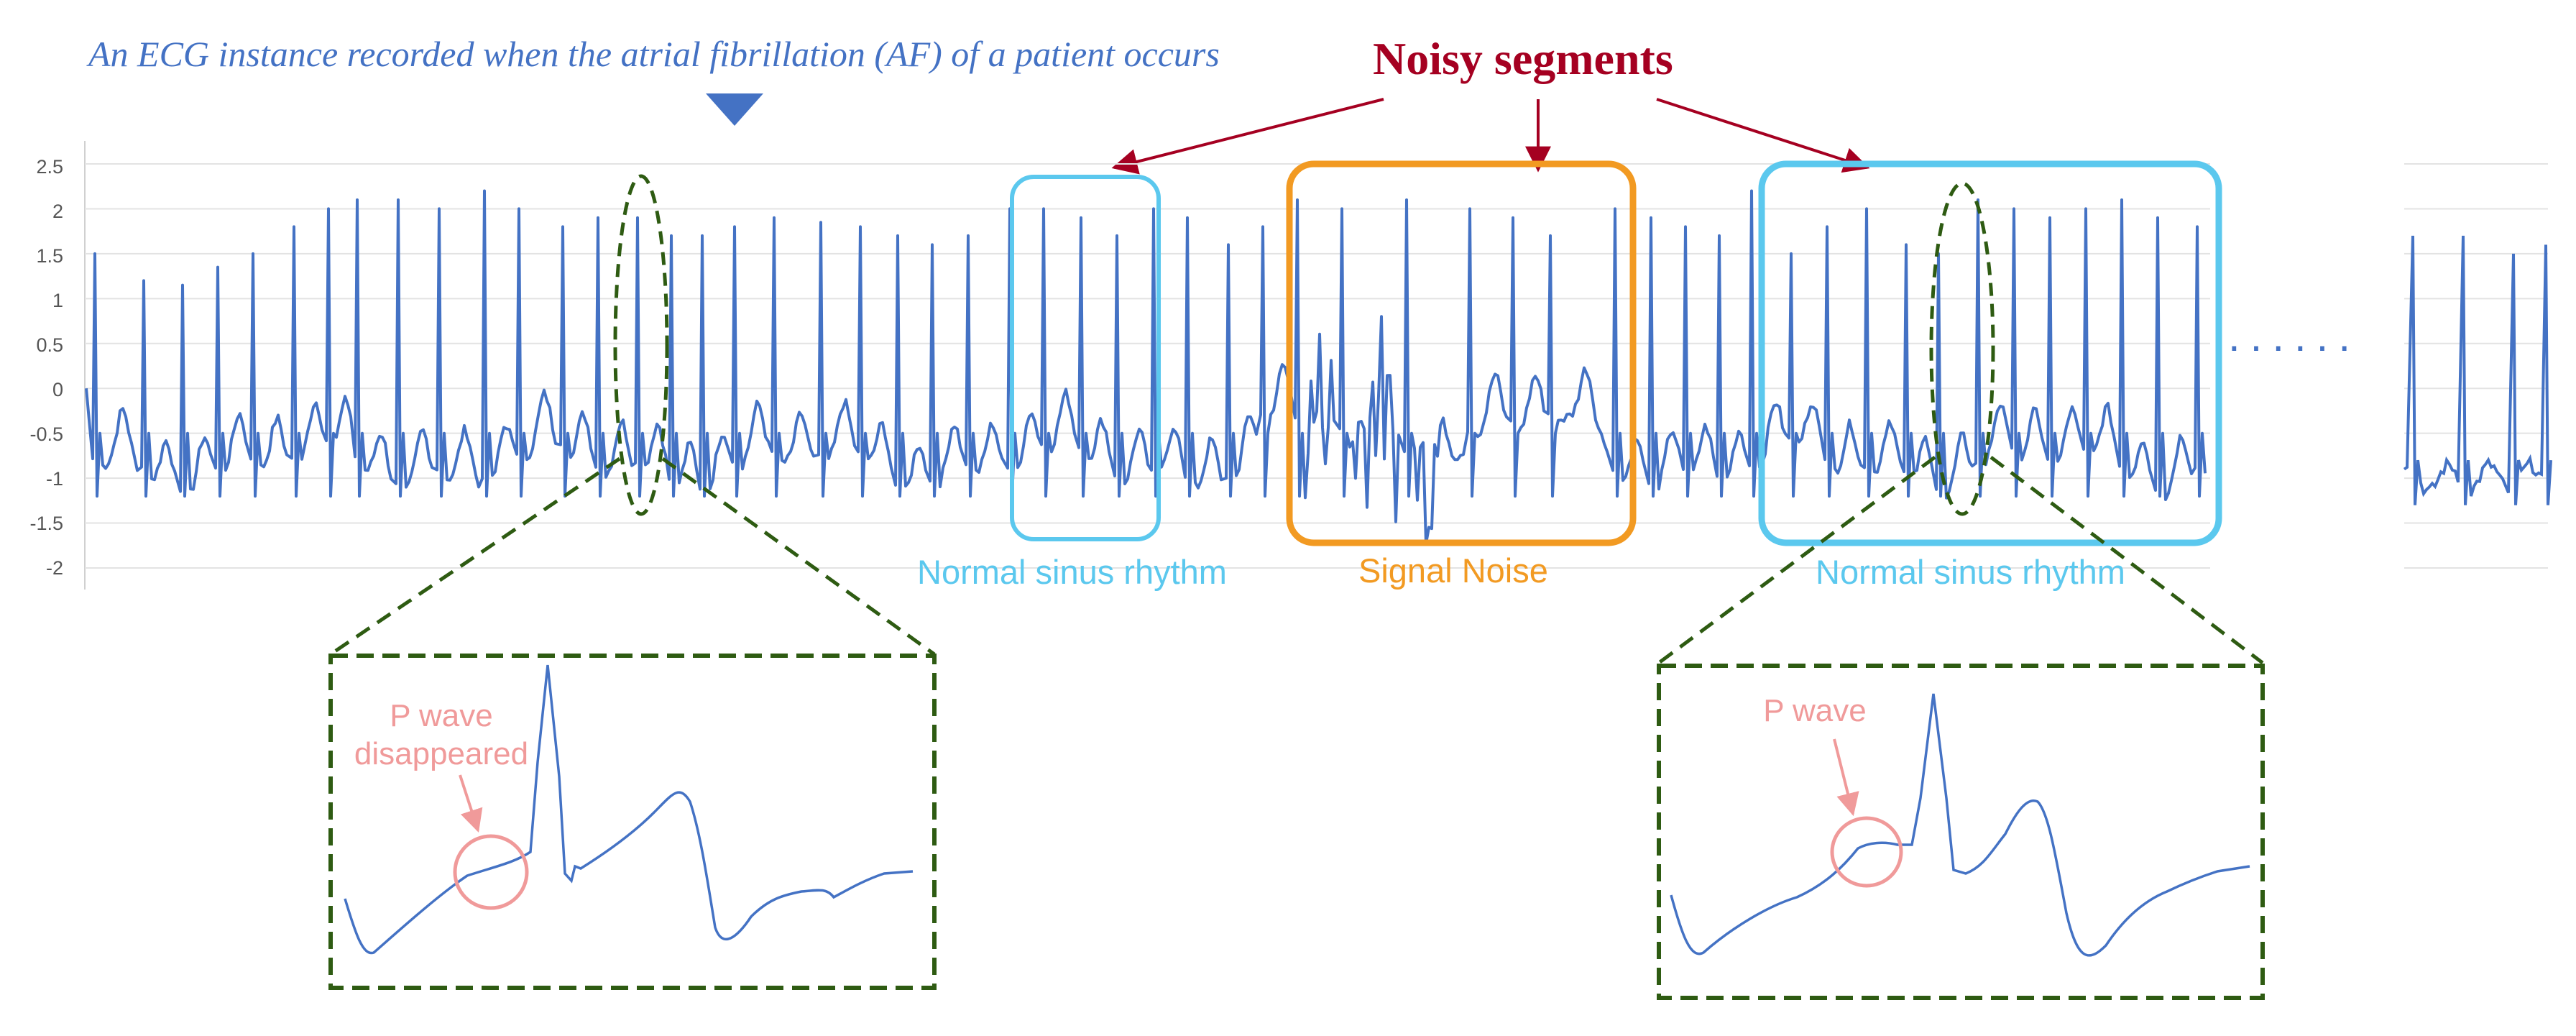  I want to click on zoom-trace-left, so click(629, 809).